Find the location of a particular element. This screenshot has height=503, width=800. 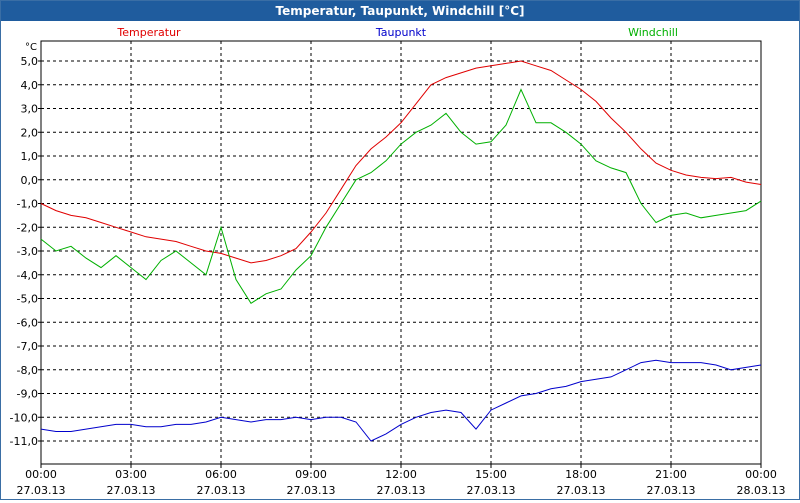

y-tick-label: -3,0 is located at coordinates (27, 251).